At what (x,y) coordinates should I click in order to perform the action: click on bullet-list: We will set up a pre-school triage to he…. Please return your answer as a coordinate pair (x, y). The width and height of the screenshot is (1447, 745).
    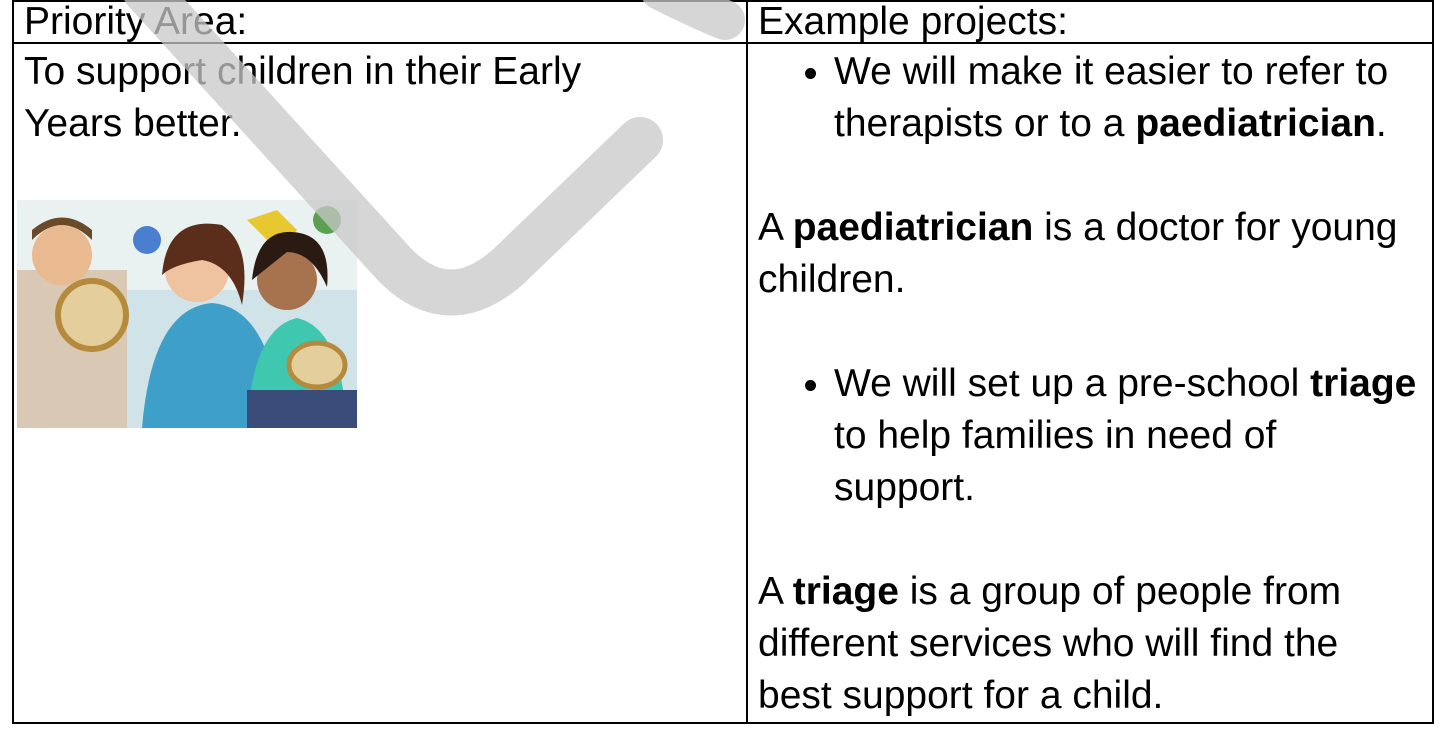
    Looking at the image, I should click on (1090, 436).